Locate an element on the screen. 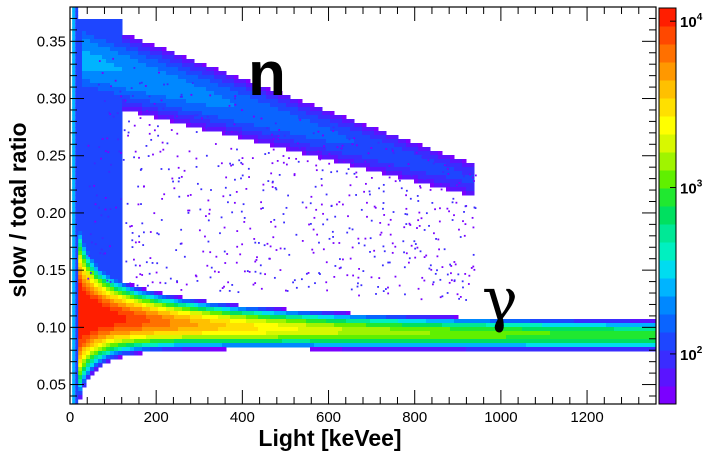  y-tick-label: 0.10 is located at coordinates (51, 327).